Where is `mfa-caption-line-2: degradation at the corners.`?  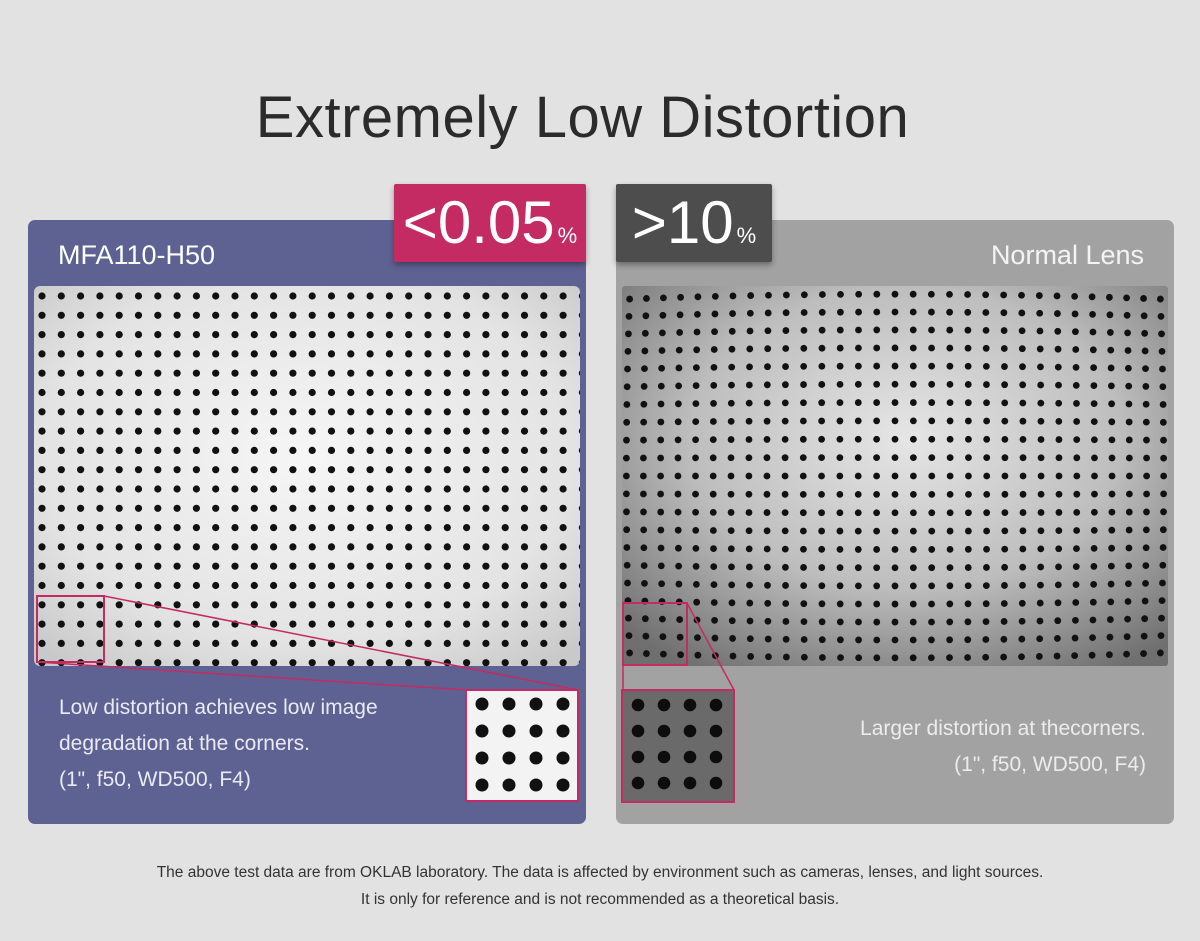 mfa-caption-line-2: degradation at the corners. is located at coordinates (184, 743).